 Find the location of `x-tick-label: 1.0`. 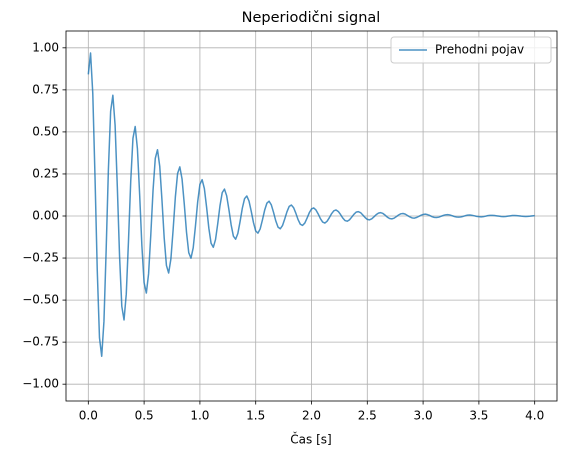

x-tick-label: 1.0 is located at coordinates (199, 416).